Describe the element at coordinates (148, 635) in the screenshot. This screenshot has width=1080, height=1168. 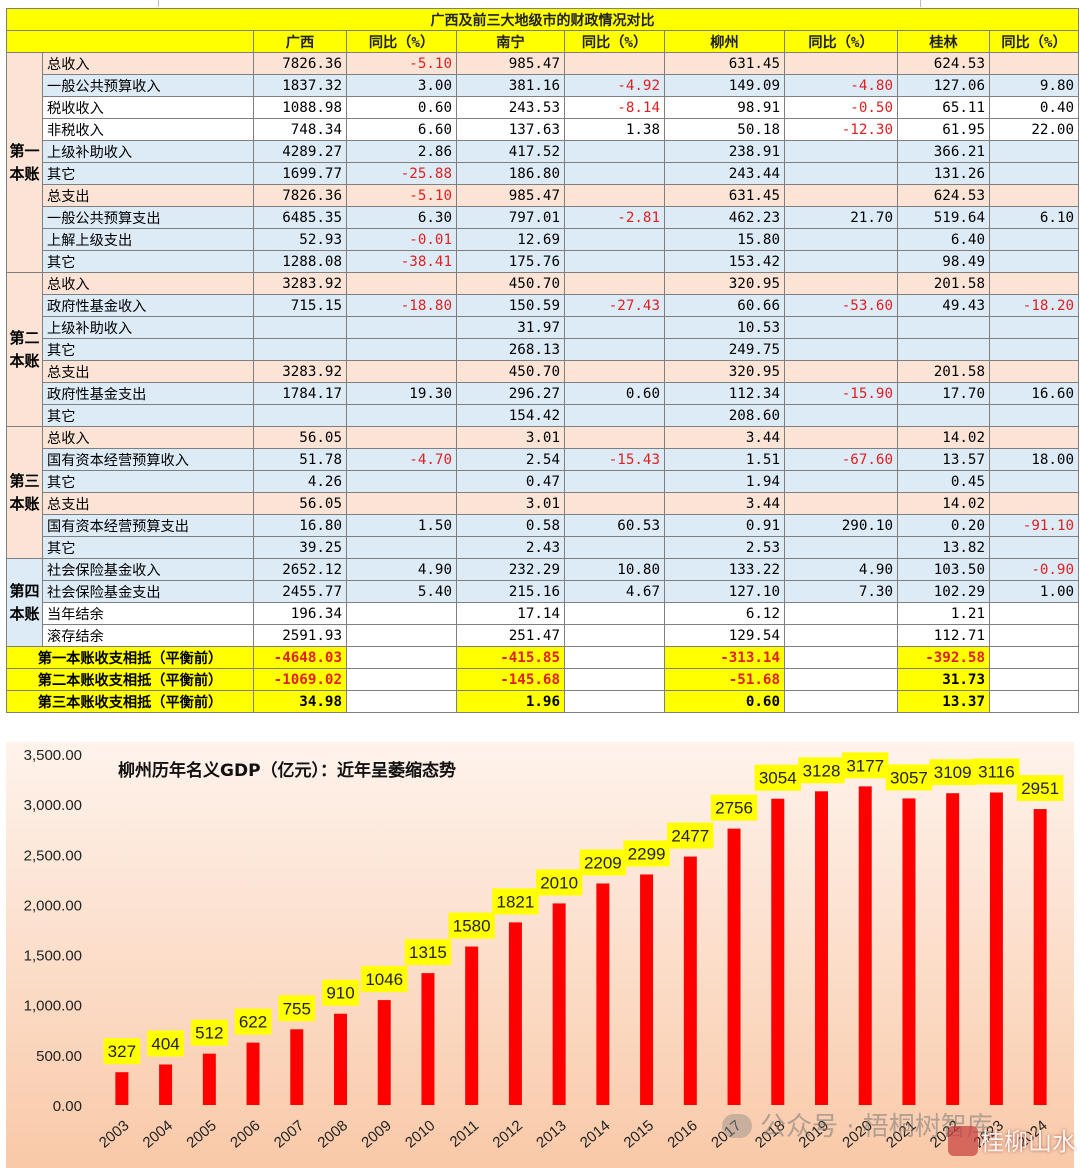
I see `row-label: 滚存结余` at that location.